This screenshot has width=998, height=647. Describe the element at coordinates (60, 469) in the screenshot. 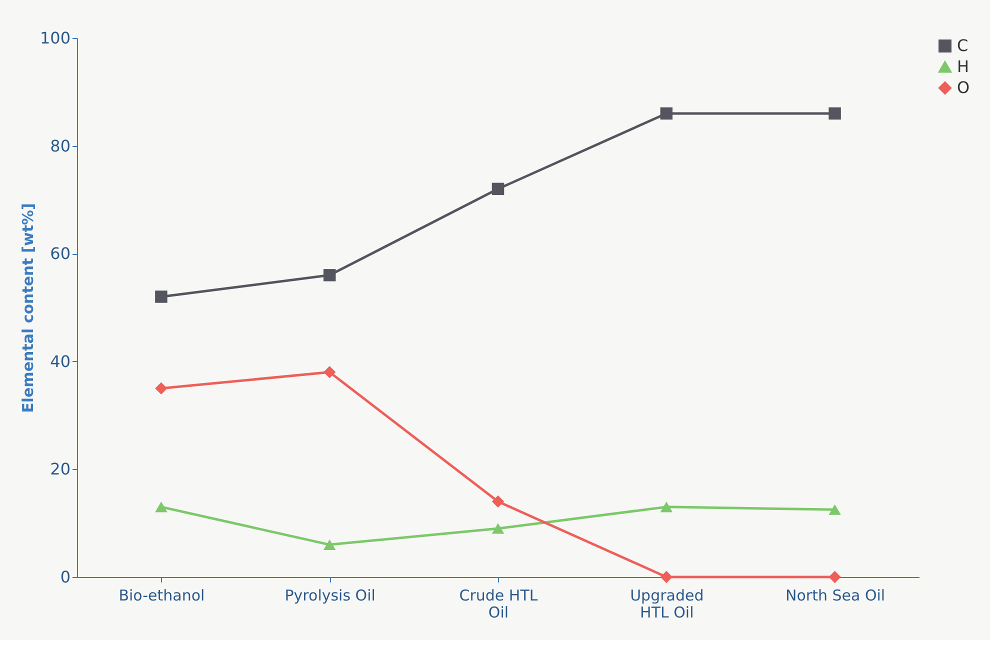

I see `y-tick-label: 20` at that location.